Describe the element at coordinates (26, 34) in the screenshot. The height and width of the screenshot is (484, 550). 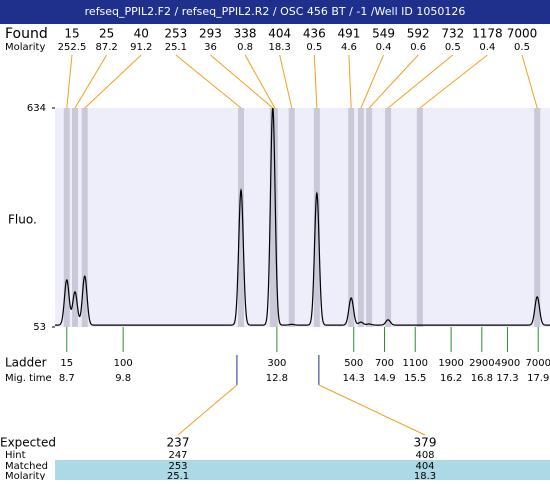
I see `row-label: Found` at that location.